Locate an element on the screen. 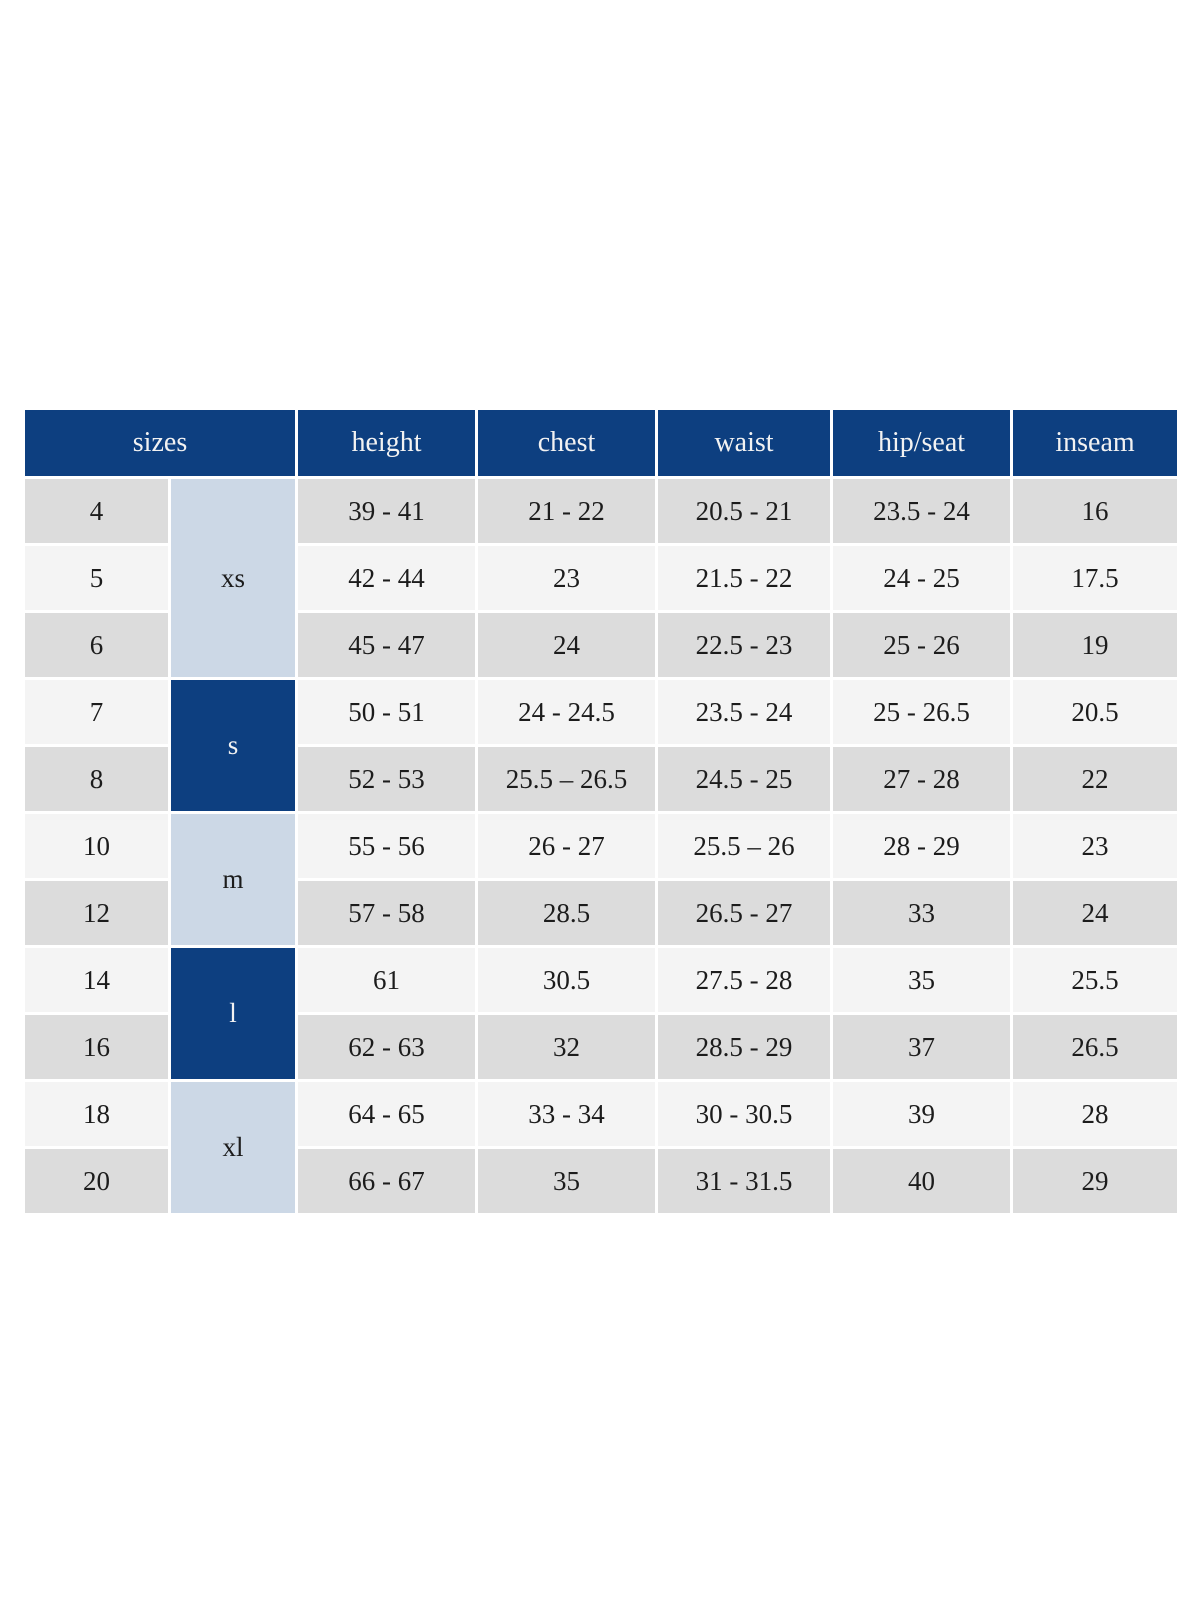  cell-waist: 26.5 - 27 is located at coordinates (744, 913).